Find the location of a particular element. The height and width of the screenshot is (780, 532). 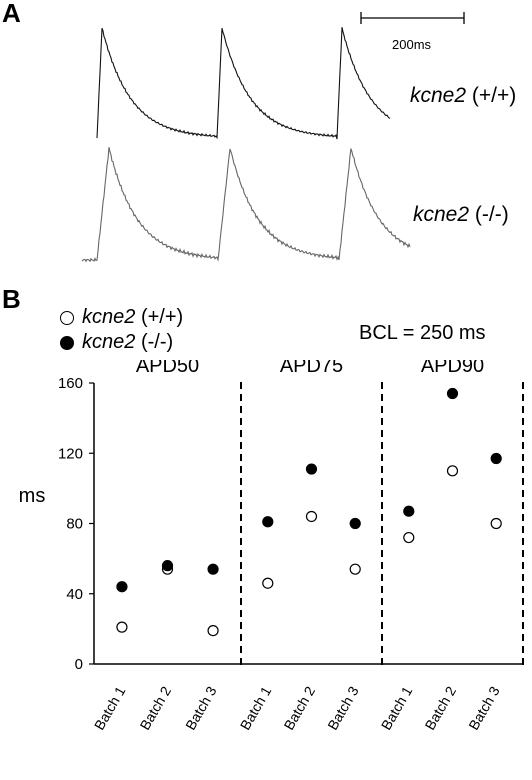

legend-wt-gene: kcne2 is located at coordinates (109, 317).